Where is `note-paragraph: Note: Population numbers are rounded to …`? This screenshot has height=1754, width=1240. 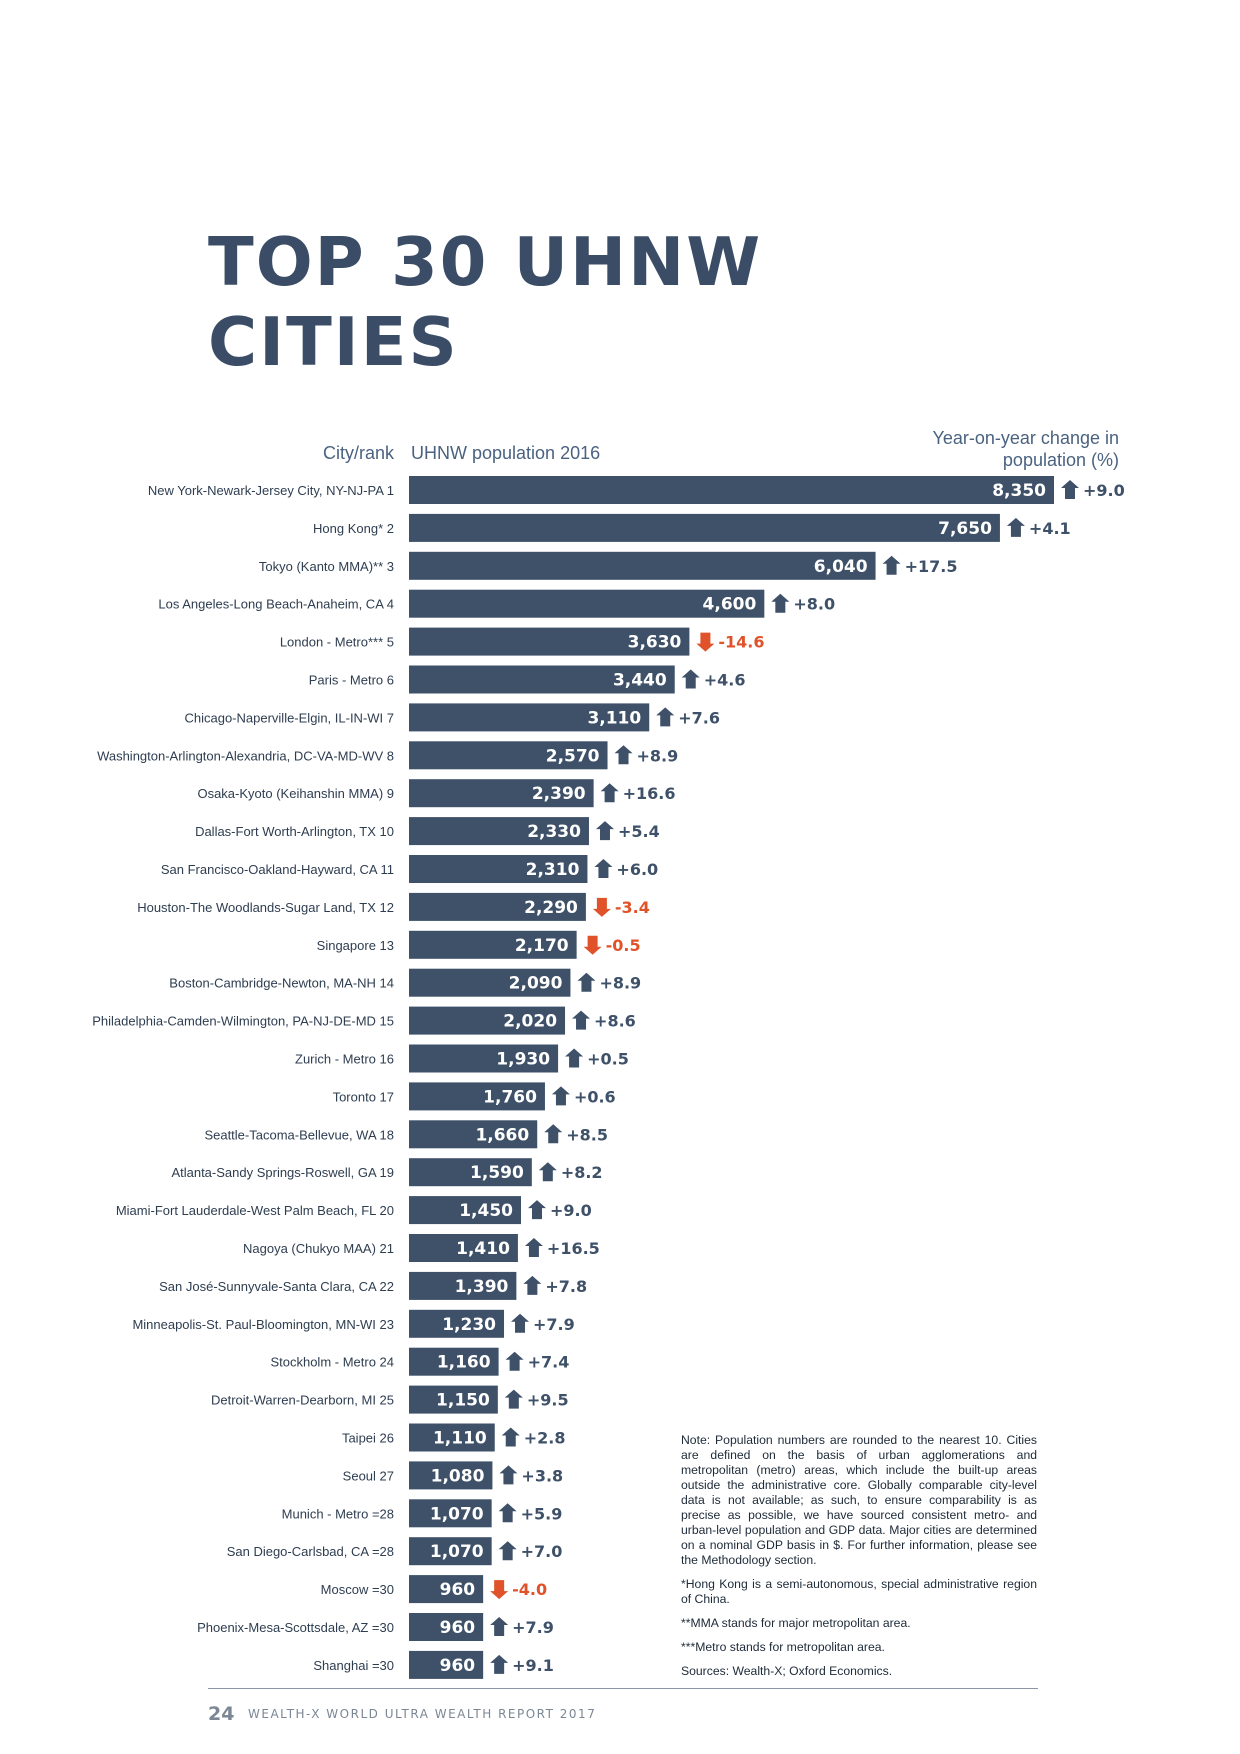 note-paragraph: Note: Population numbers are rounded to … is located at coordinates (859, 1500).